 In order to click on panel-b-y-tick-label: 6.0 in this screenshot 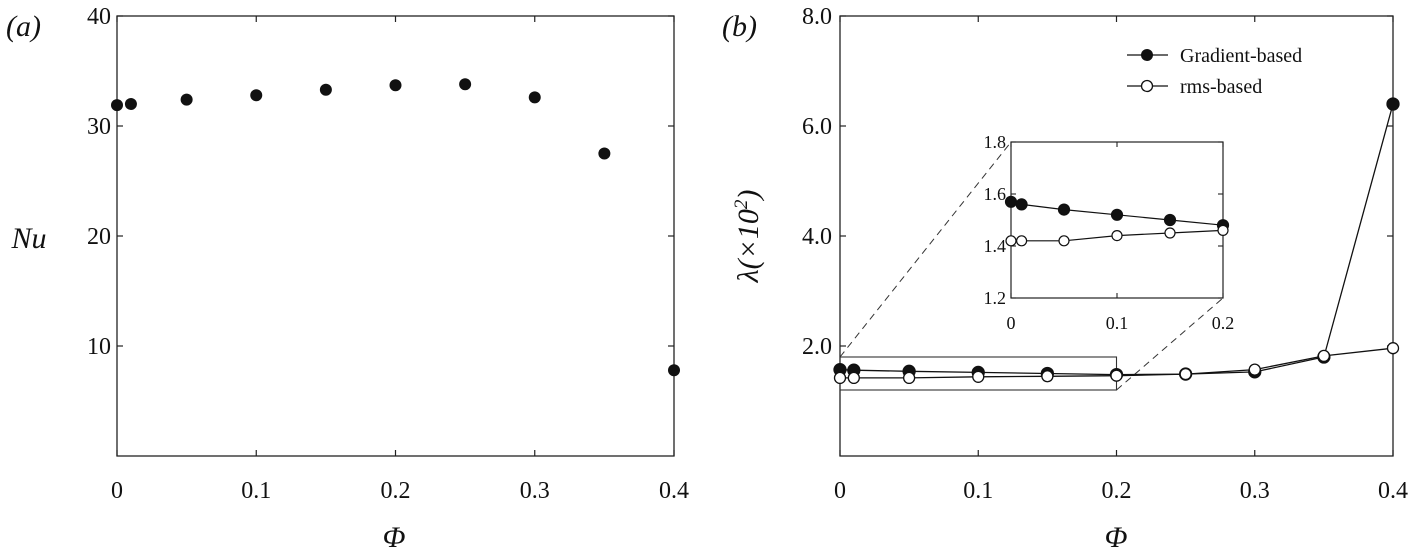, I will do `click(817, 127)`.